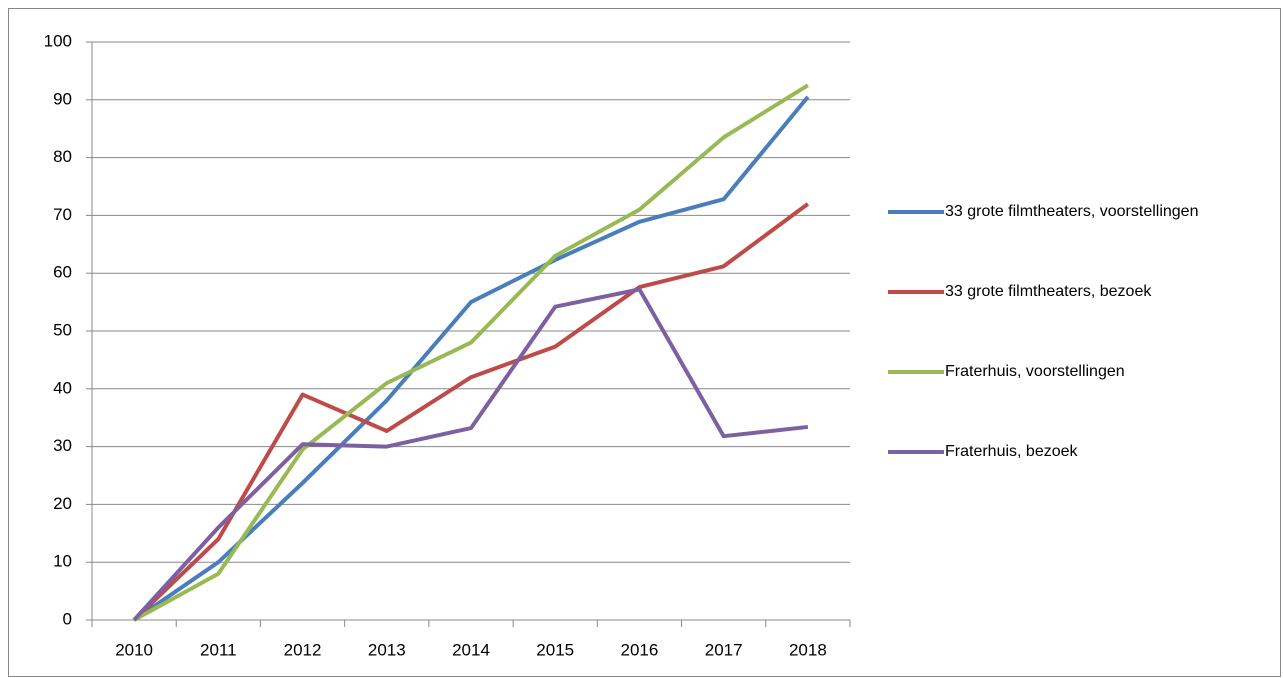 The image size is (1283, 678). Describe the element at coordinates (67, 618) in the screenshot. I see `y-tick-label: 0` at that location.